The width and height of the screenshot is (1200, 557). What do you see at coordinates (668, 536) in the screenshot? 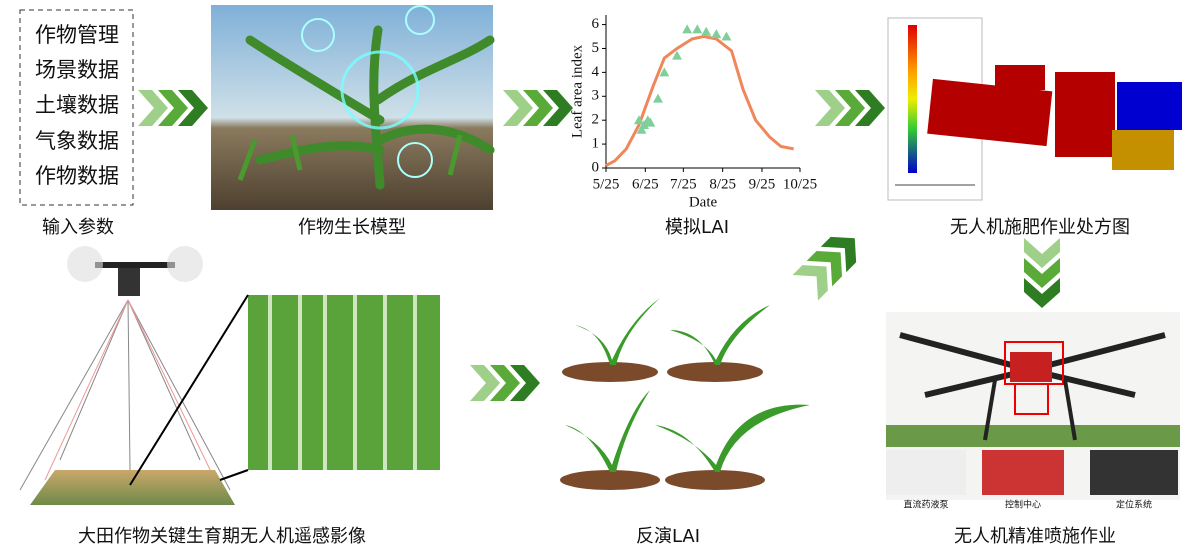
I see `caption: 反演LAI` at bounding box center [668, 536].